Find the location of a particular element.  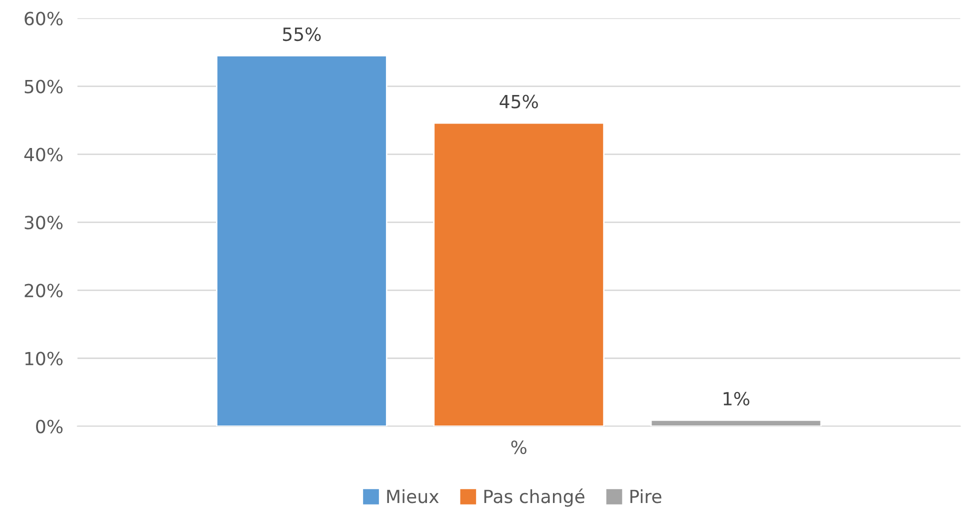

legend-label: Mieux is located at coordinates (413, 496).